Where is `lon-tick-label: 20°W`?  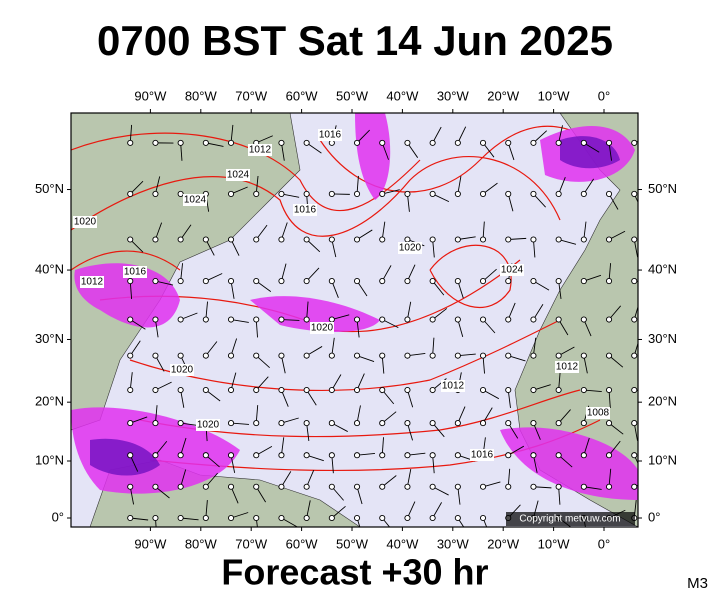 lon-tick-label: 20°W is located at coordinates (503, 543).